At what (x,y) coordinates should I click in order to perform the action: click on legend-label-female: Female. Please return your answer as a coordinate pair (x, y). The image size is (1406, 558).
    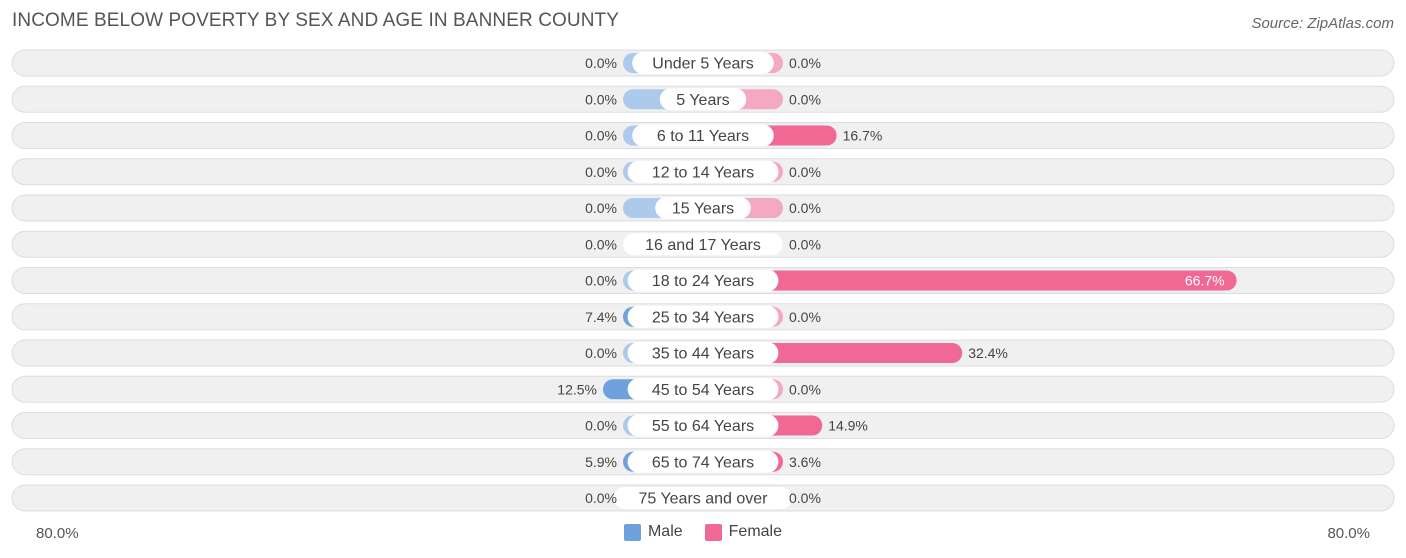
    Looking at the image, I should click on (755, 531).